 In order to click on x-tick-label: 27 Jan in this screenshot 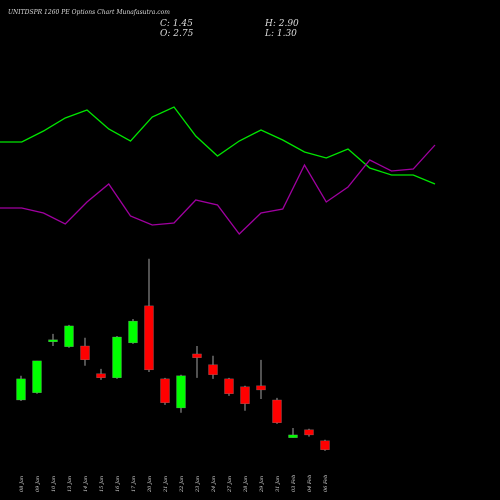, I will do `click(230, 484)`.